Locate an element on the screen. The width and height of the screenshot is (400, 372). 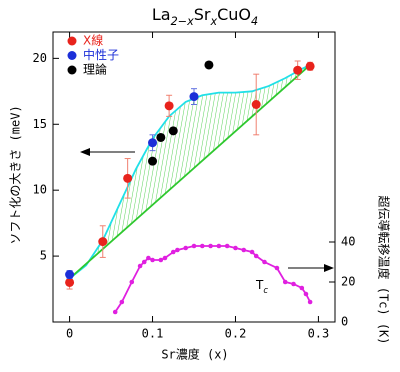
subscript: c is located at coordinates (265, 290).